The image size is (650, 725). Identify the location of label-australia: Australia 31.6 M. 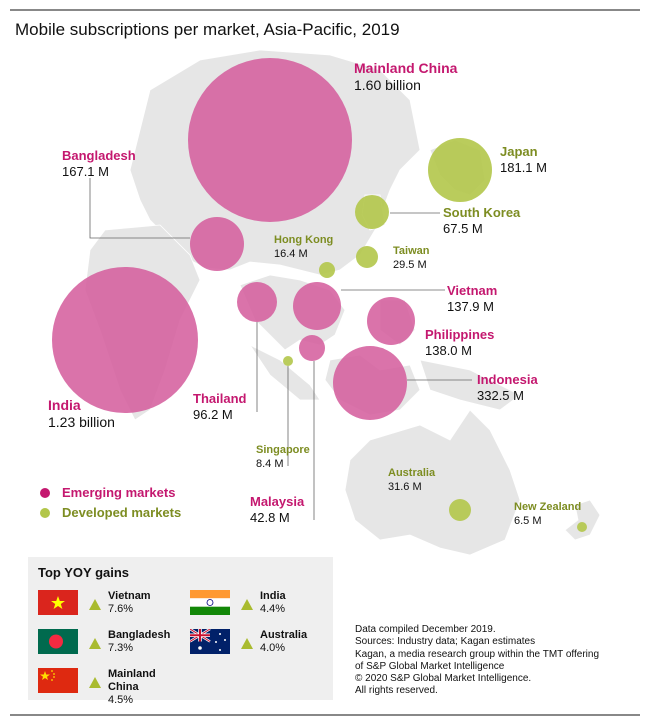
(412, 480).